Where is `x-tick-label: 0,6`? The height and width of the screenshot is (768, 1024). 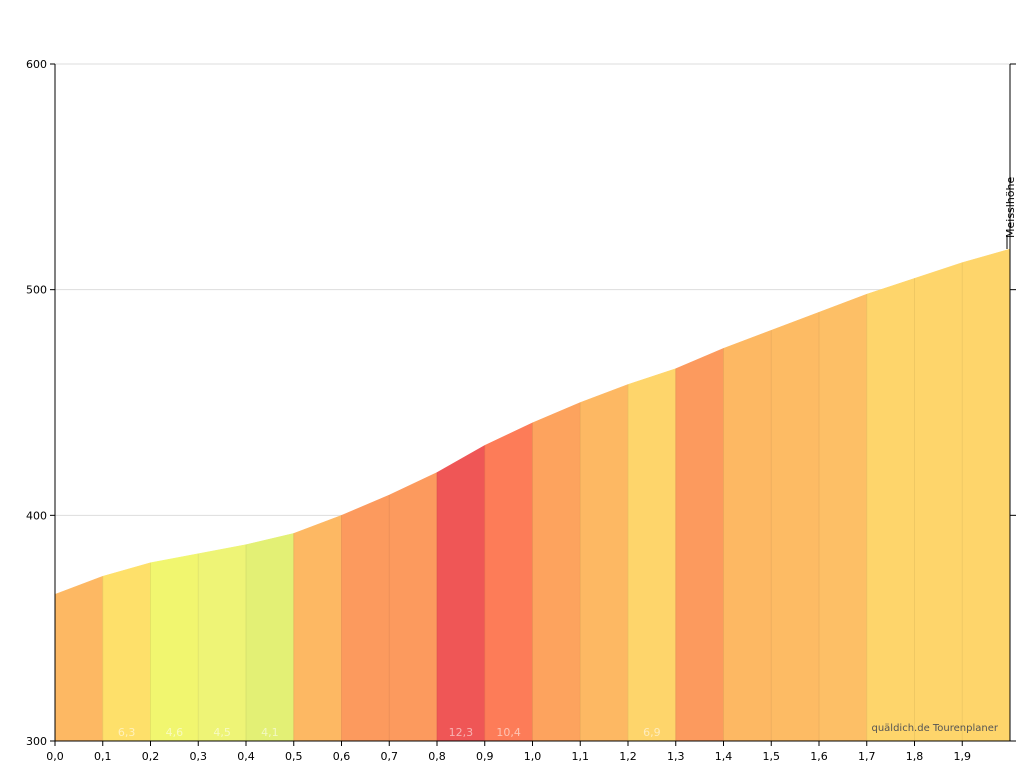
x-tick-label: 0,6 is located at coordinates (342, 756).